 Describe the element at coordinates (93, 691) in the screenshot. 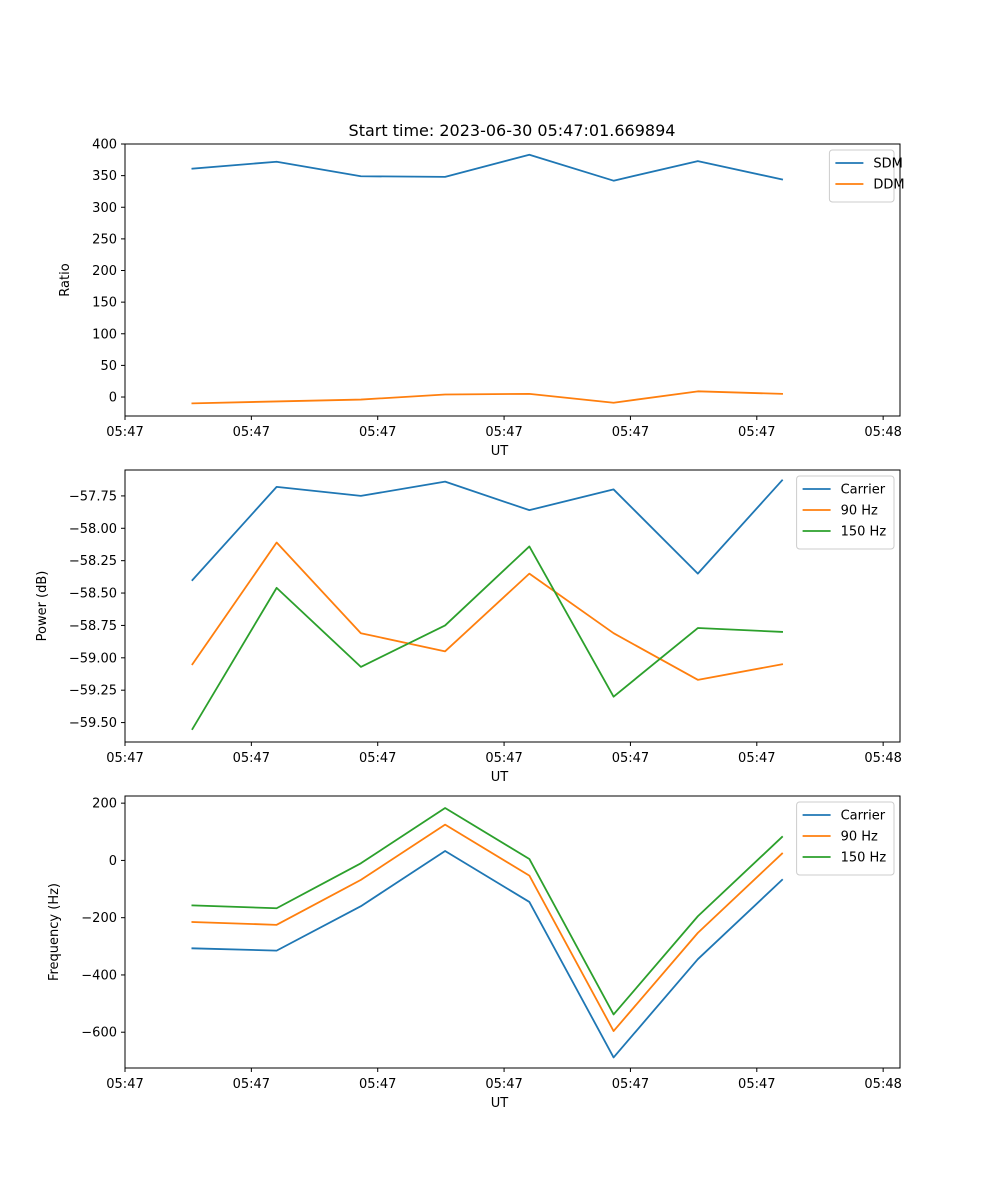

I see `y-tick-label: −59.25` at that location.